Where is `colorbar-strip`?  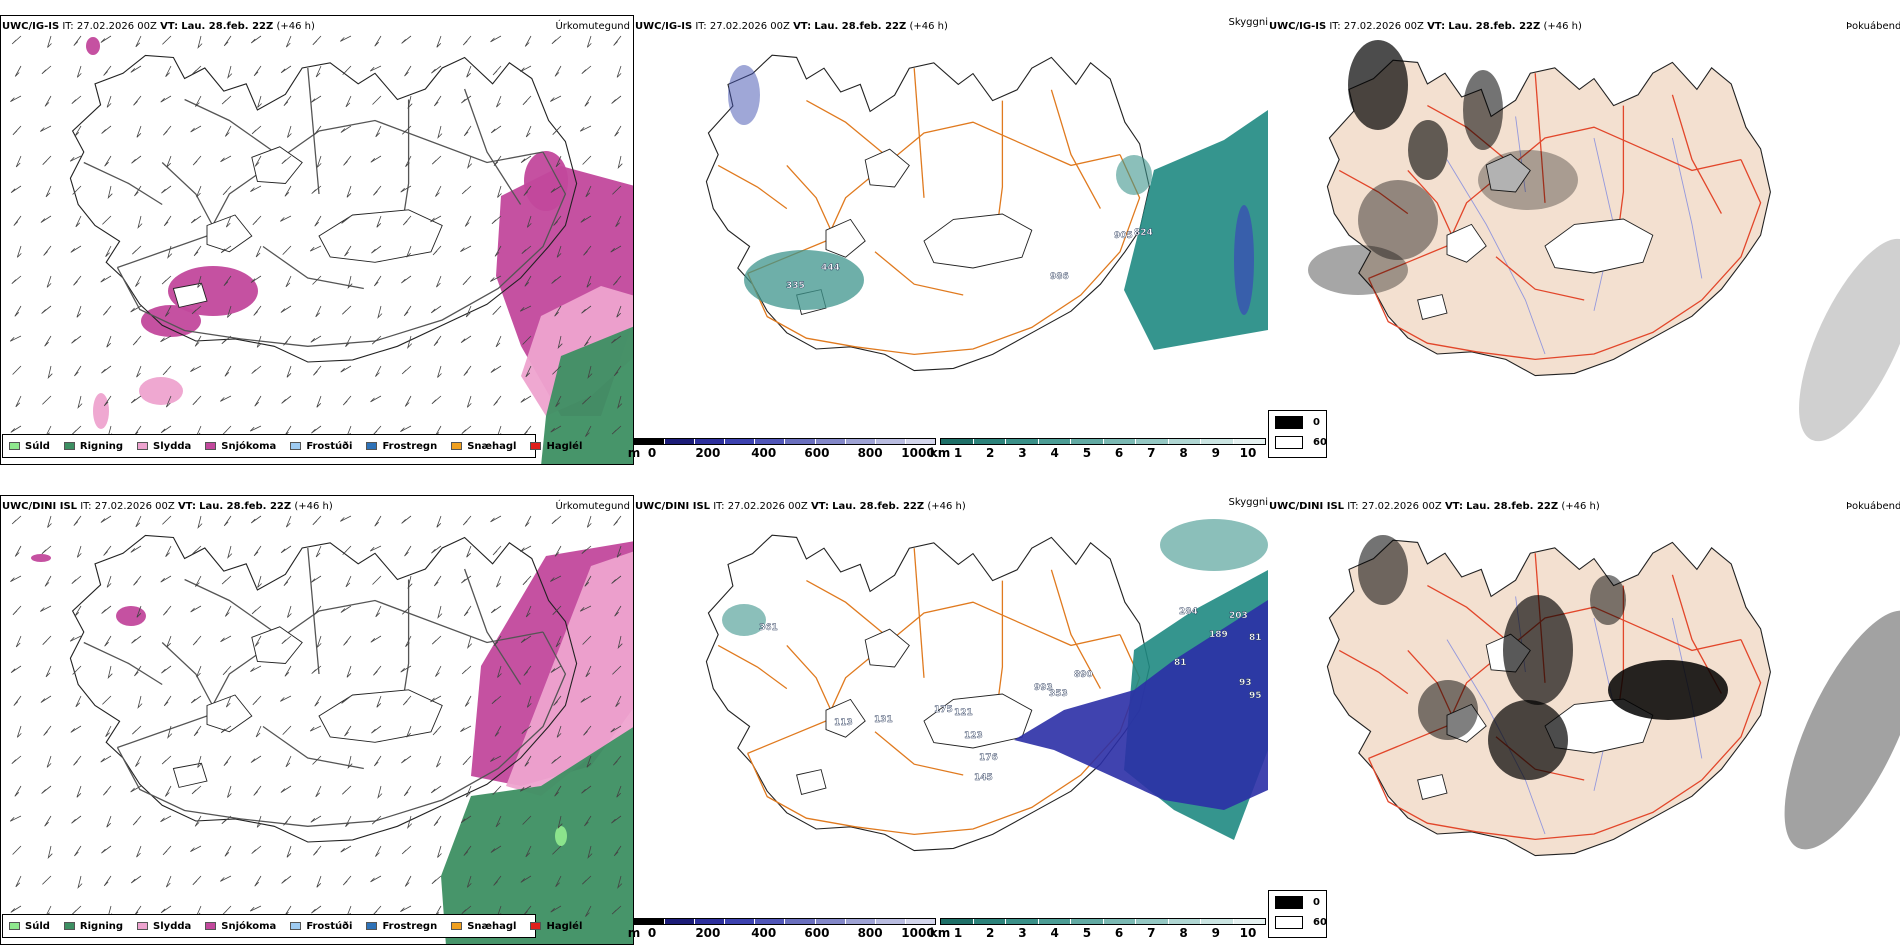 colorbar-strip is located at coordinates (785, 921).